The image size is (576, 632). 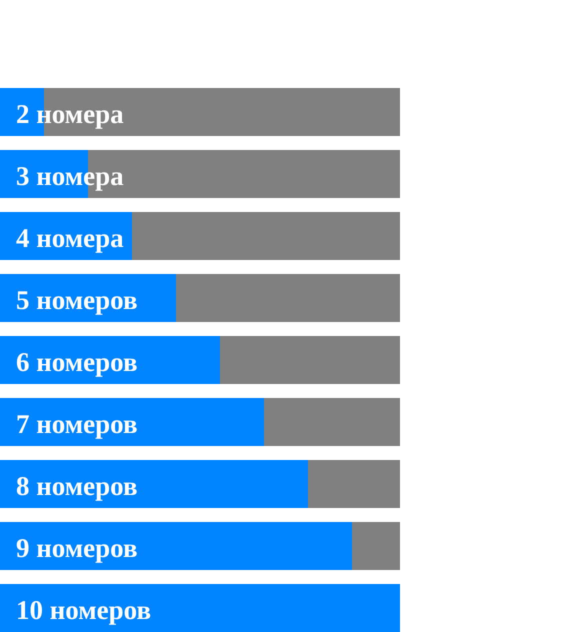 I want to click on y-tick-label: 7 номеров, so click(x=77, y=424).